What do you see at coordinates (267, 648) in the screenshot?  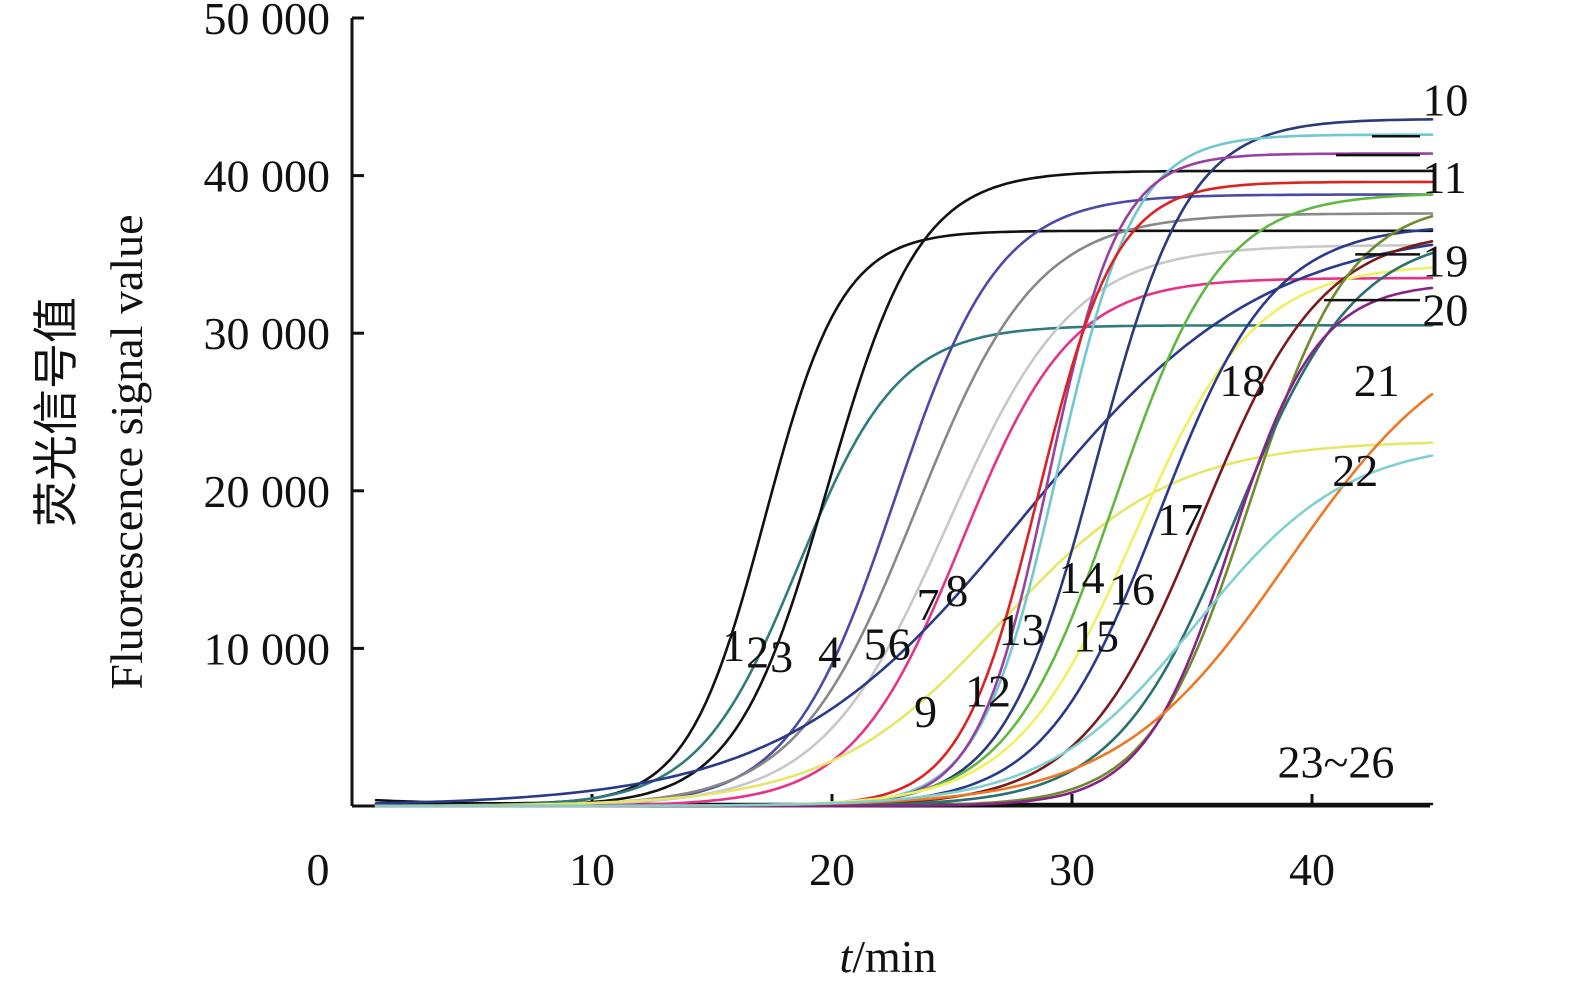 I see `y-tick-label: 10 000` at bounding box center [267, 648].